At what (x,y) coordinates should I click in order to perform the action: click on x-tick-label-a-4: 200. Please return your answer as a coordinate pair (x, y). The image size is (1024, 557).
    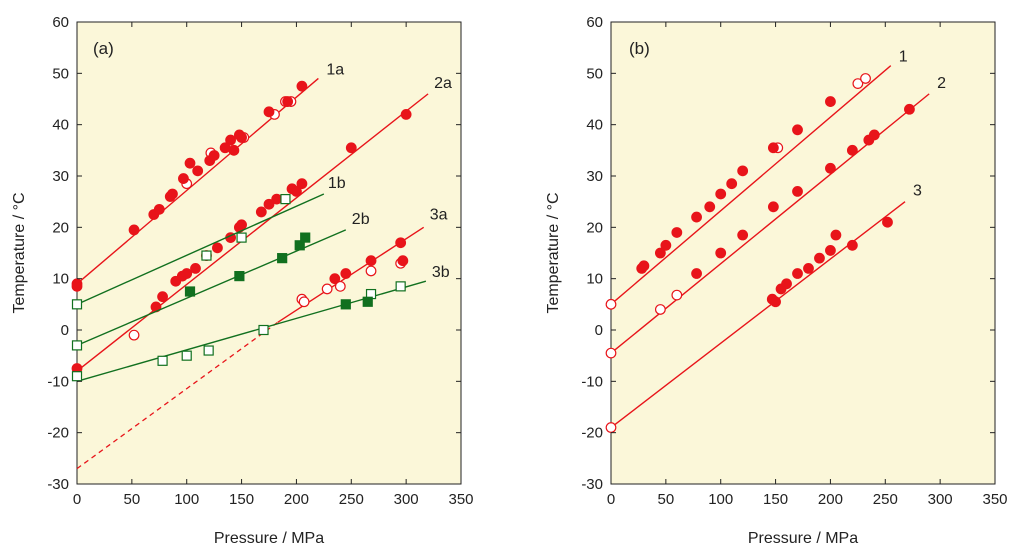
    Looking at the image, I should click on (296, 499).